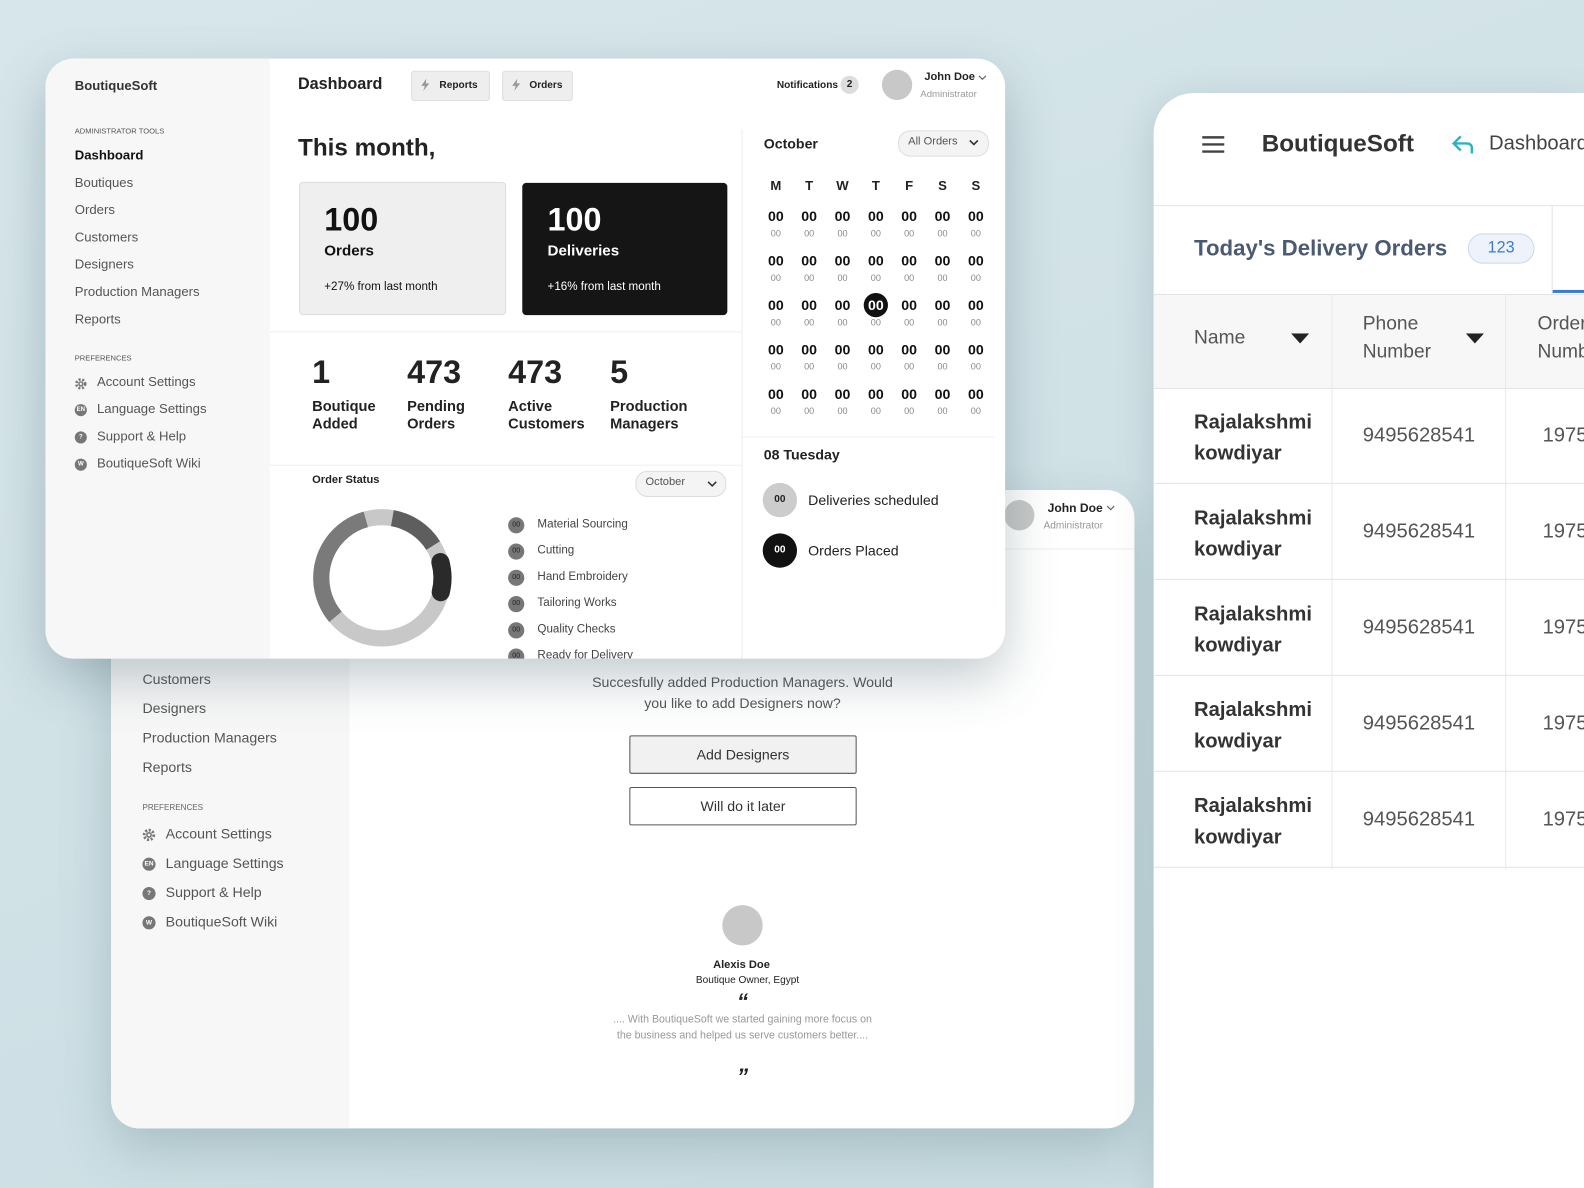 The width and height of the screenshot is (1584, 1188). Describe the element at coordinates (582, 524) in the screenshot. I see `stage-label: Material Sourcing` at that location.